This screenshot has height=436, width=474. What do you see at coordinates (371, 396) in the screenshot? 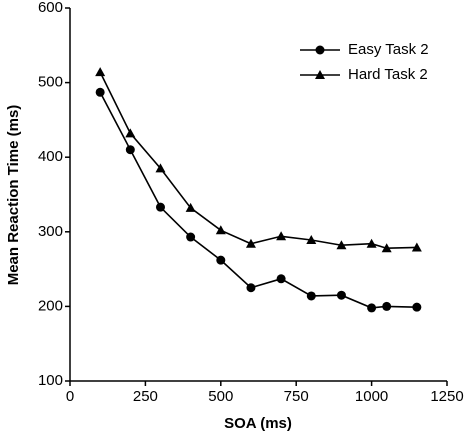
I see `x-tick-label: 1000` at bounding box center [371, 396].